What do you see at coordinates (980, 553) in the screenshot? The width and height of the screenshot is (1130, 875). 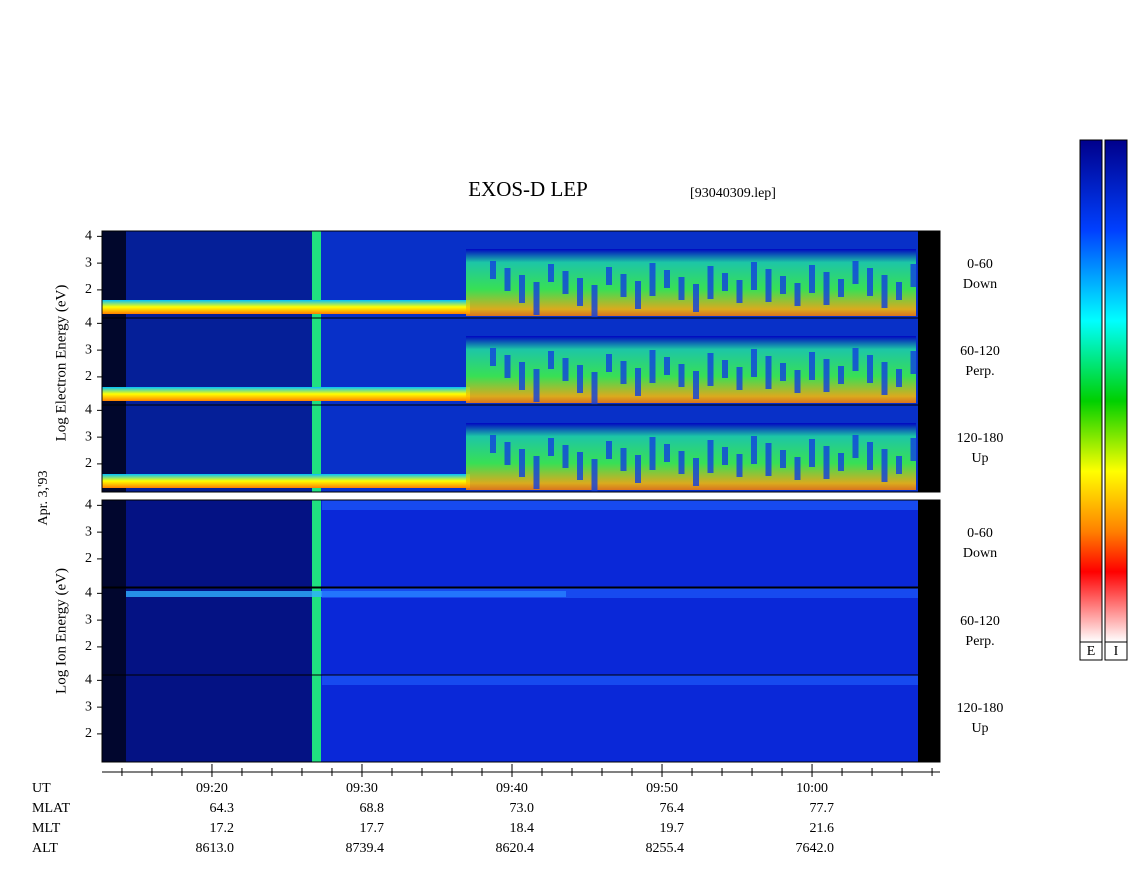 I see `panel-label: Down` at bounding box center [980, 553].